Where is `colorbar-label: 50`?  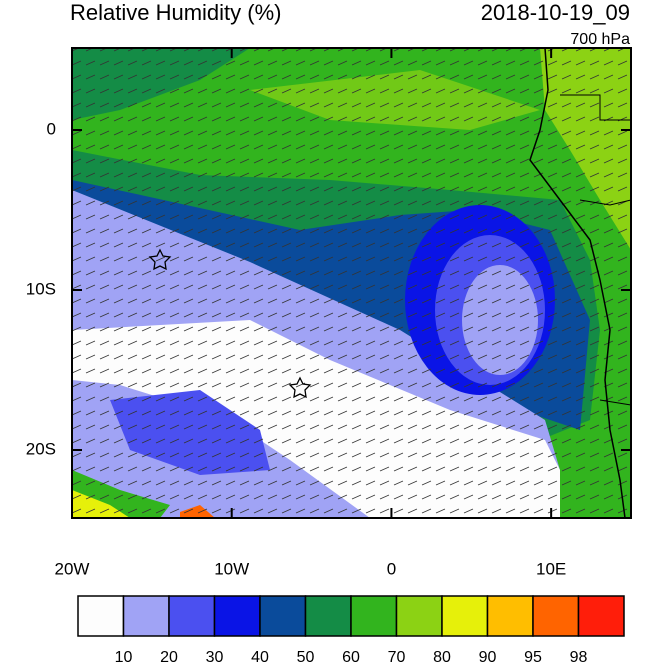 colorbar-label: 50 is located at coordinates (306, 657).